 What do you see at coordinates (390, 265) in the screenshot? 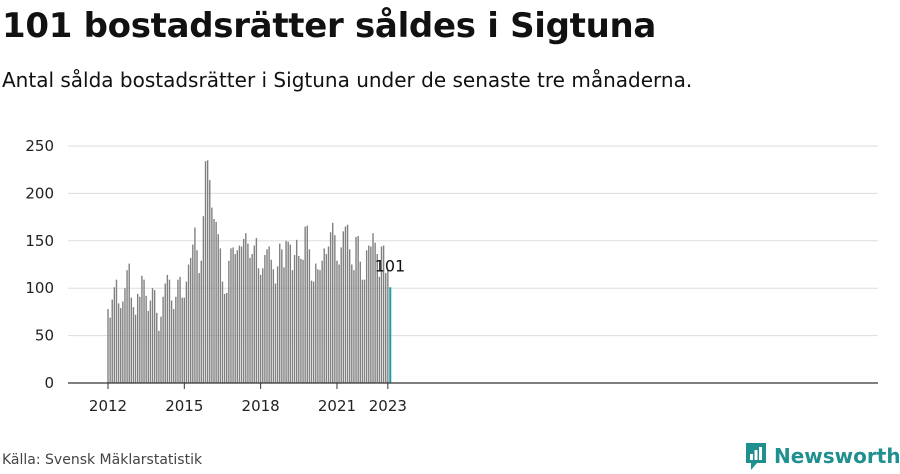
I see `data-labels: 101` at bounding box center [390, 265].